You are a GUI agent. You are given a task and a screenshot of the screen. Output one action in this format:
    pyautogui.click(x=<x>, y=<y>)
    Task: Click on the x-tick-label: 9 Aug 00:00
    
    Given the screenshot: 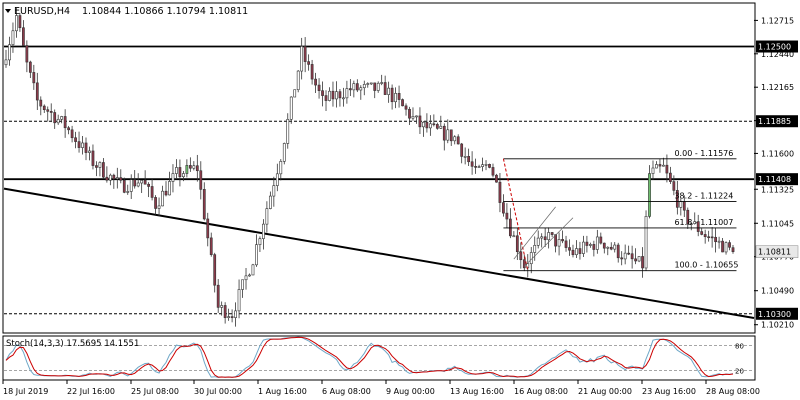 What is the action you would take?
    pyautogui.click(x=410, y=391)
    